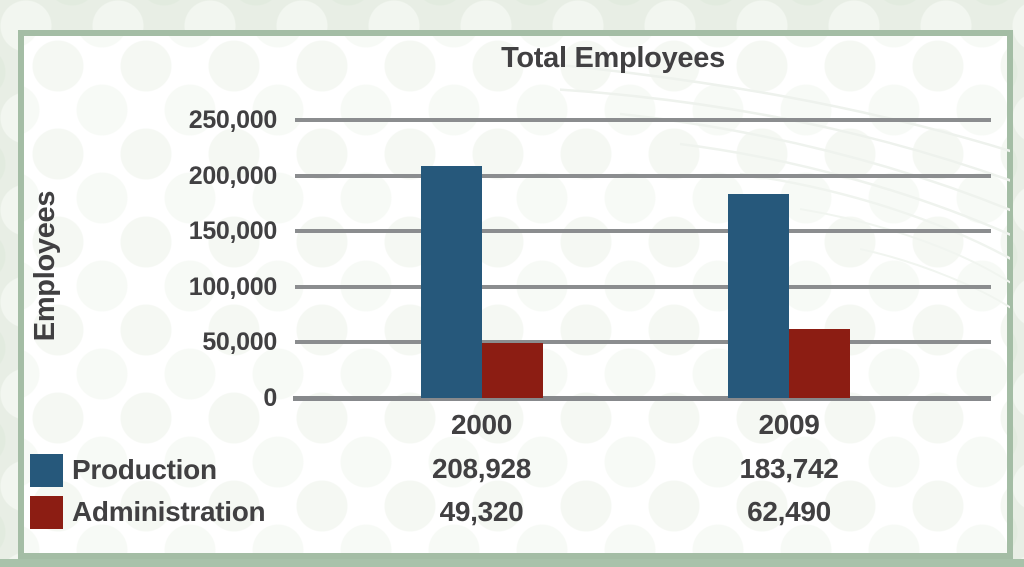  Describe the element at coordinates (169, 511) in the screenshot. I see `legend-label-administration: Administration` at that location.